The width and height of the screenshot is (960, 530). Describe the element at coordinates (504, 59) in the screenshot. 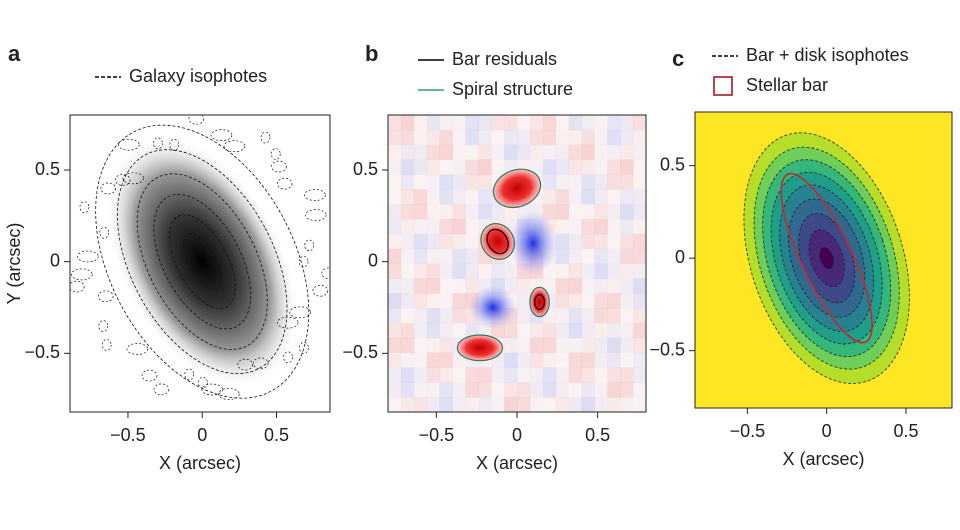

I see `legend-label: Bar residuals` at that location.